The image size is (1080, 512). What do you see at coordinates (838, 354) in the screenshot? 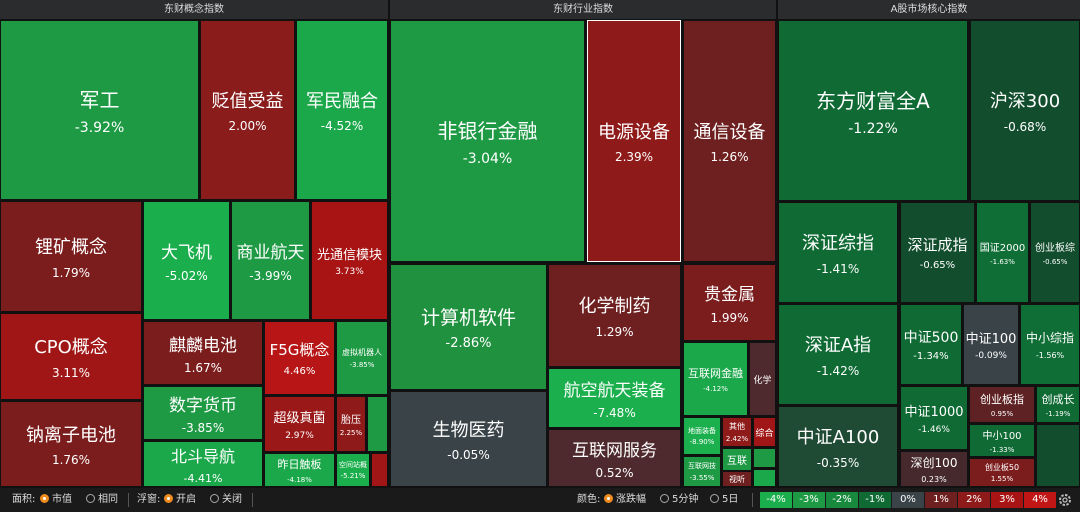
I see `tile: 深证A指 -1.42%` at bounding box center [838, 354].